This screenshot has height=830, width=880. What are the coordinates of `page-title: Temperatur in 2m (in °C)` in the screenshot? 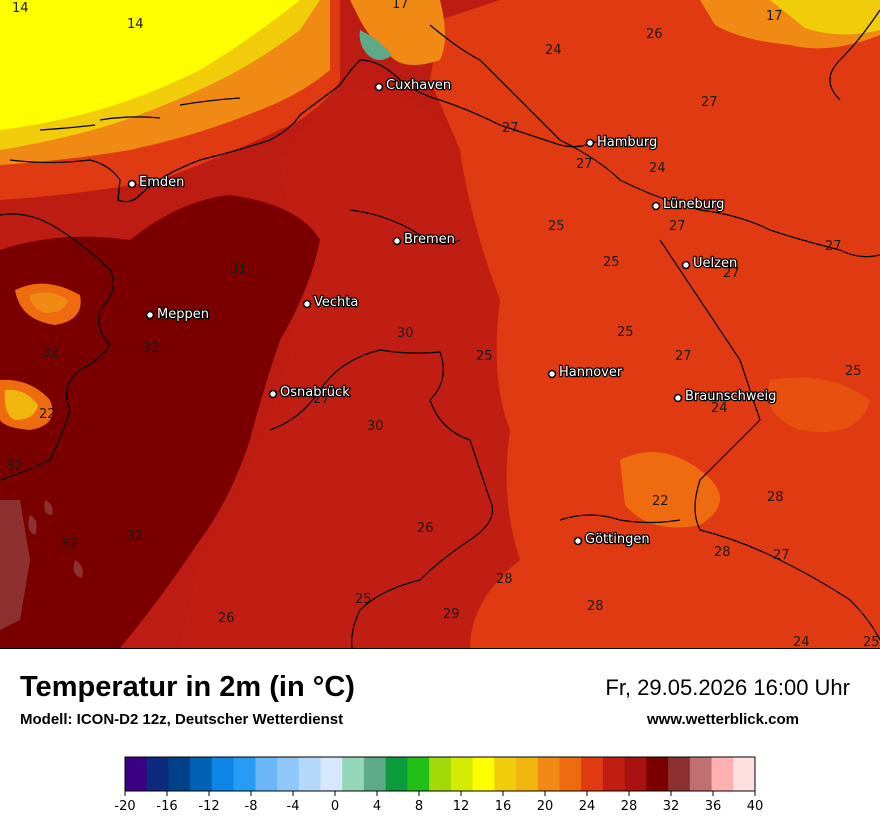 It's located at (187, 687).